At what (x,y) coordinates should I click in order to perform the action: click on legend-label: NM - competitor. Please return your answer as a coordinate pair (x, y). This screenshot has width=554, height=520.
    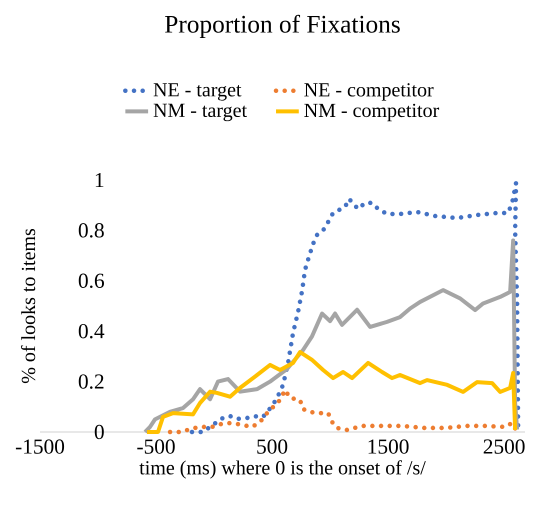
    Looking at the image, I should click on (372, 113).